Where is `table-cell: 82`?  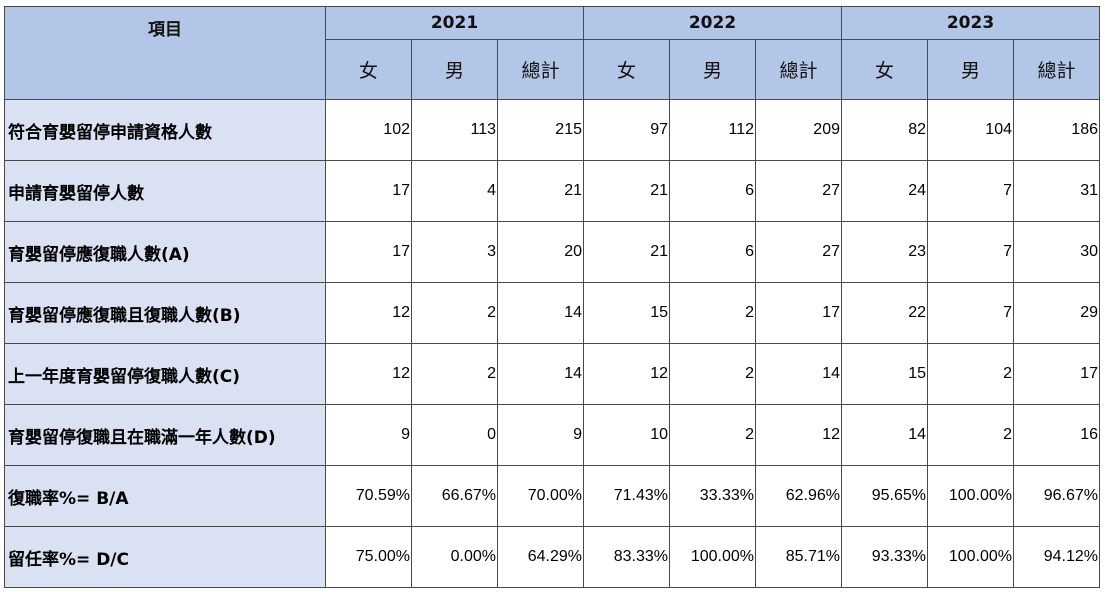
table-cell: 82 is located at coordinates (884, 130).